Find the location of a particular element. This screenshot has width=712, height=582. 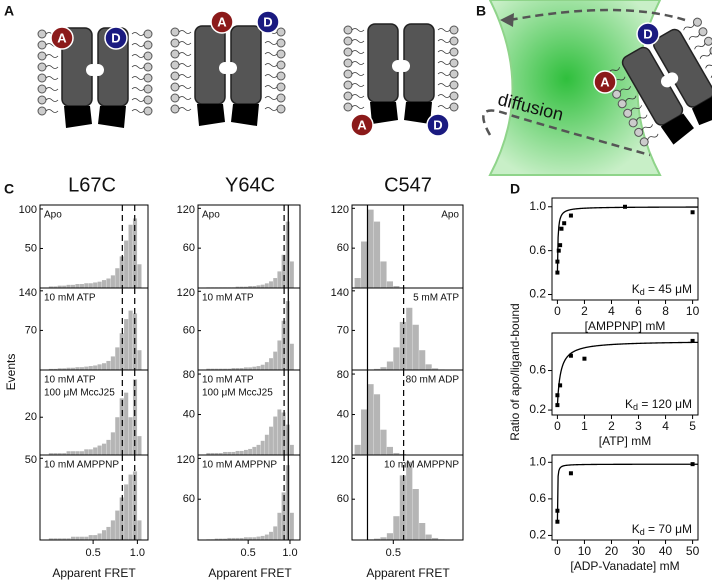

annotation: 80 mM ADP is located at coordinates (433, 380).